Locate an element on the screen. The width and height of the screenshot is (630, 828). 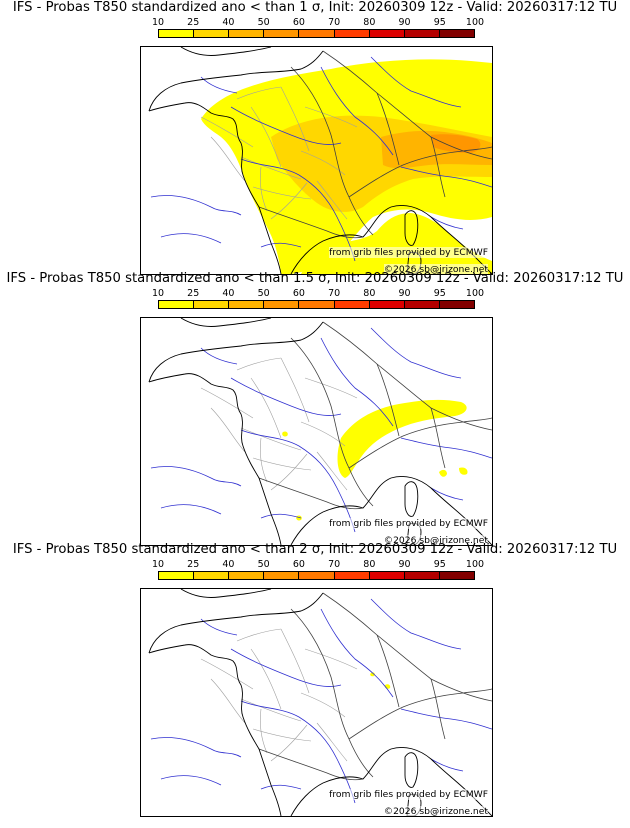
admin-boundaries is located at coordinates (279, 424).